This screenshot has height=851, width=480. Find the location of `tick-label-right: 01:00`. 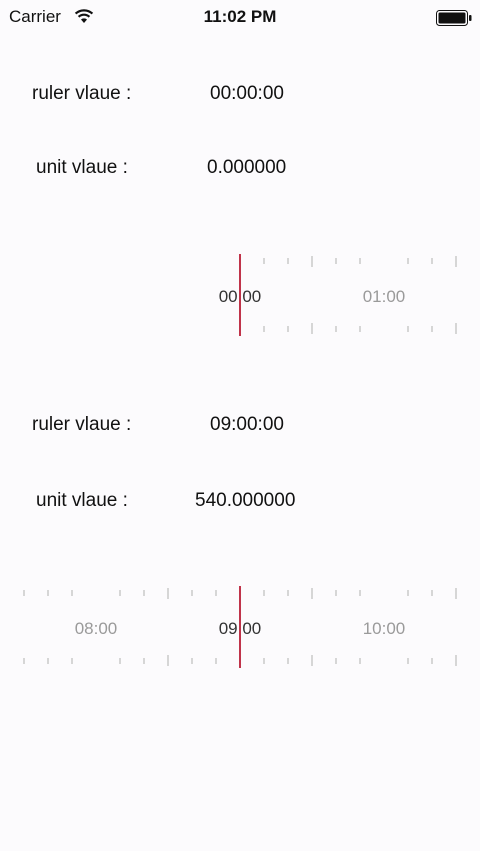

tick-label-right: 01:00 is located at coordinates (384, 296).